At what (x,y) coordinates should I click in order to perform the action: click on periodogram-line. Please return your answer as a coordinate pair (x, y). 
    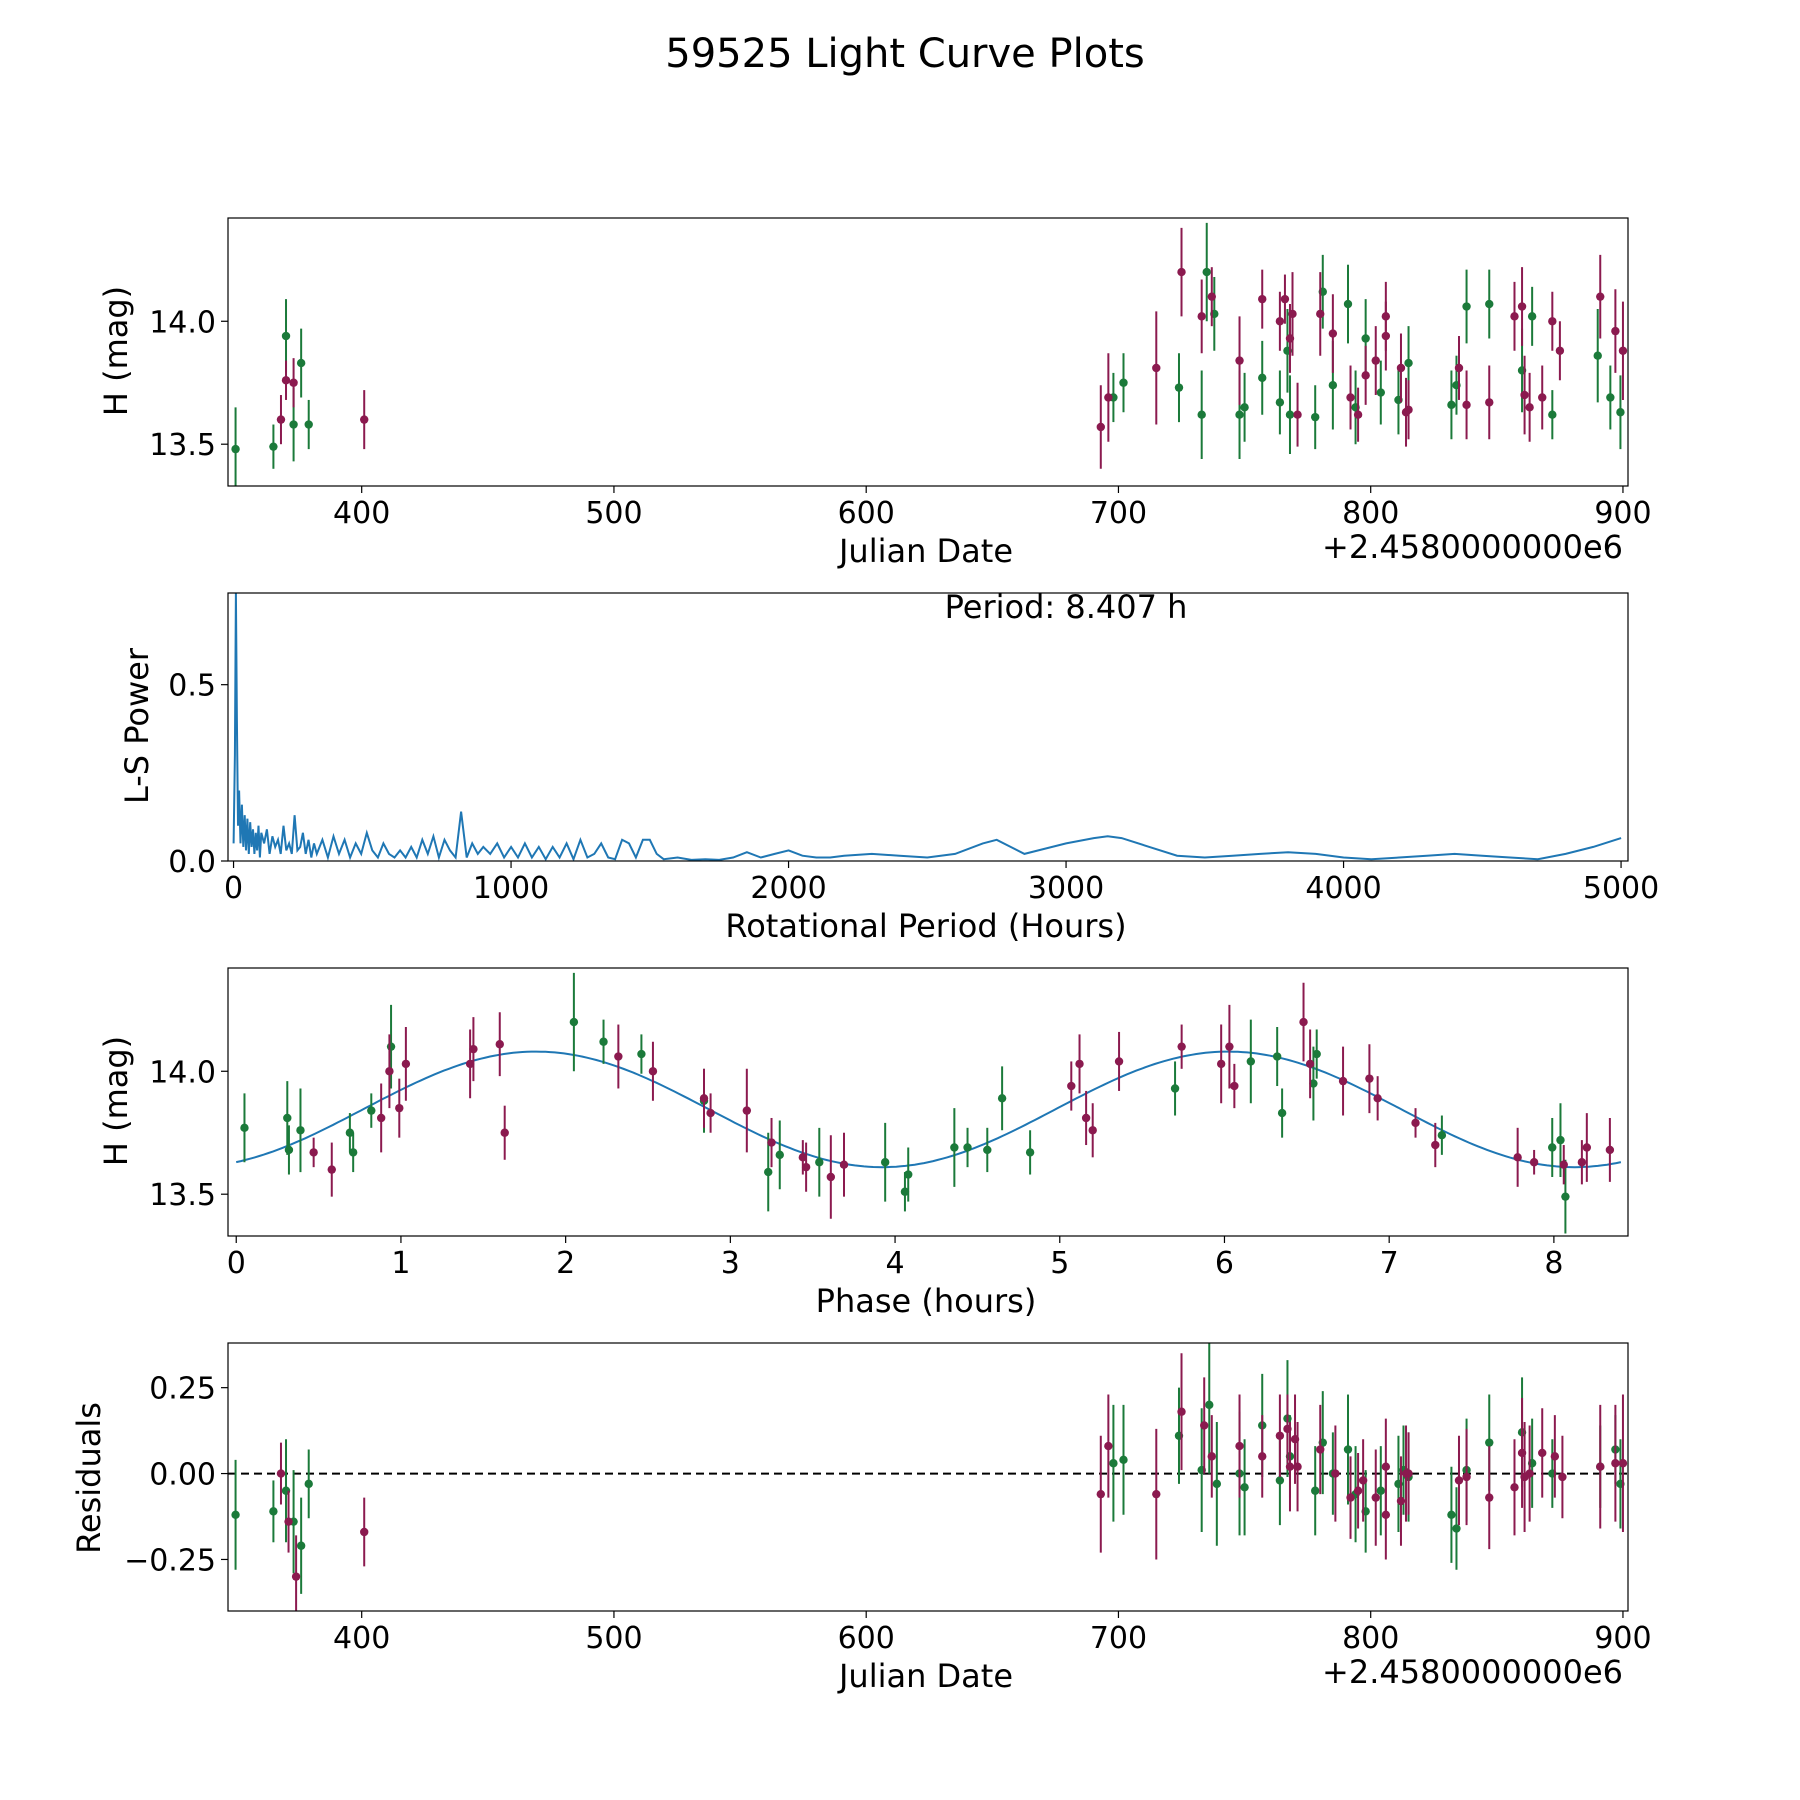
    Looking at the image, I should click on (927, 727).